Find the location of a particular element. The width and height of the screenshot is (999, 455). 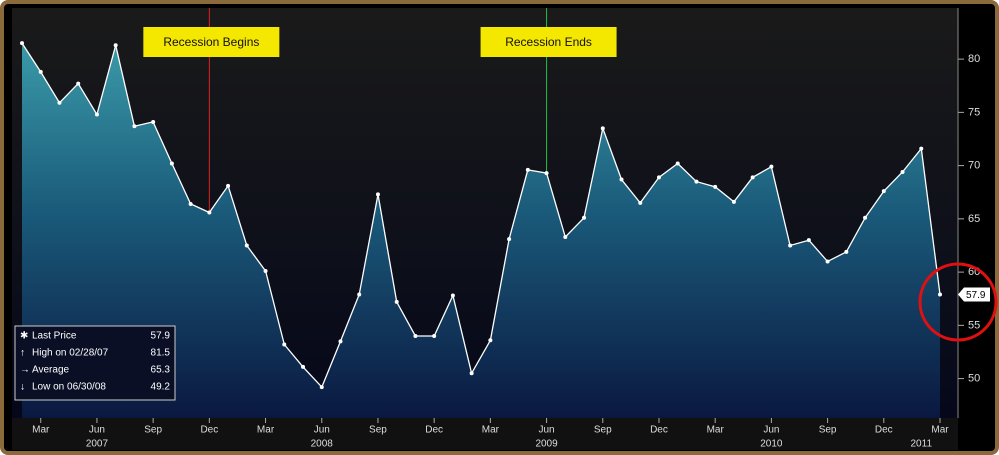

y-tick-label: 80 is located at coordinates (974, 59).